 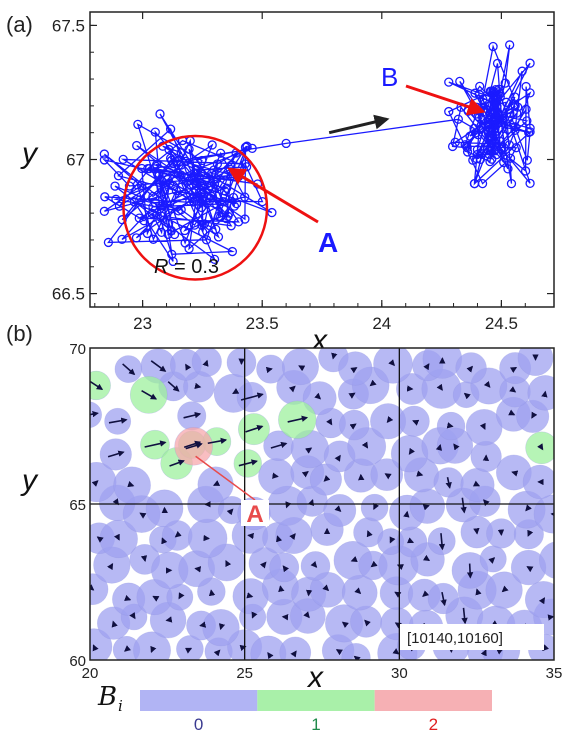 What do you see at coordinates (77, 349) in the screenshot?
I see `y-tick-label: 70` at bounding box center [77, 349].